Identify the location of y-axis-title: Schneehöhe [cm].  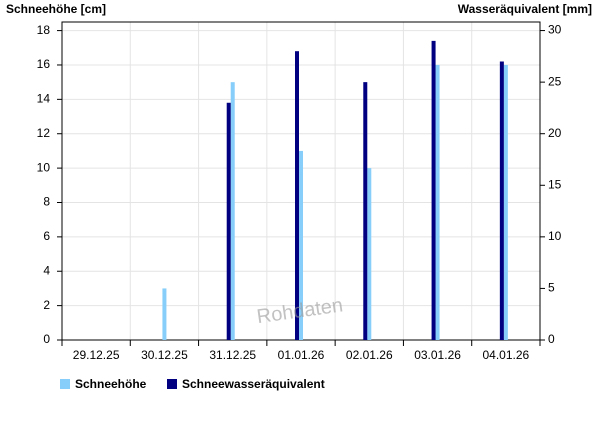
(56, 9).